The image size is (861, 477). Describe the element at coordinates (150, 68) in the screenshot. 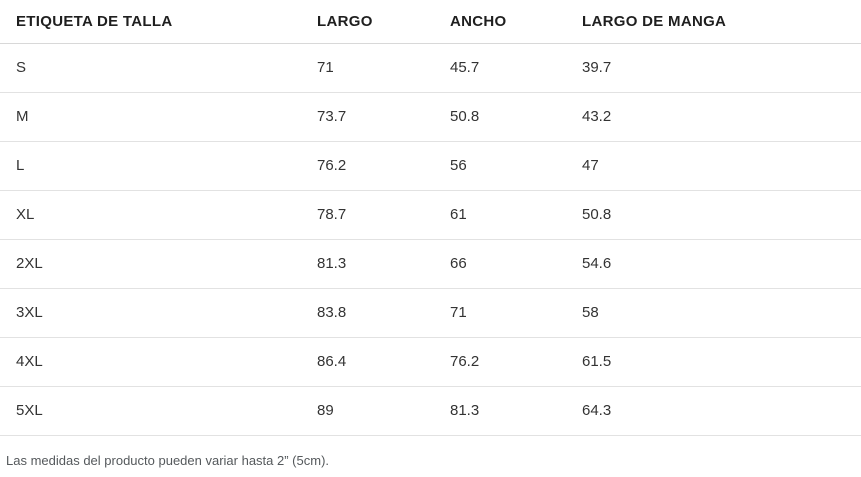

I see `size-cell: S` at that location.